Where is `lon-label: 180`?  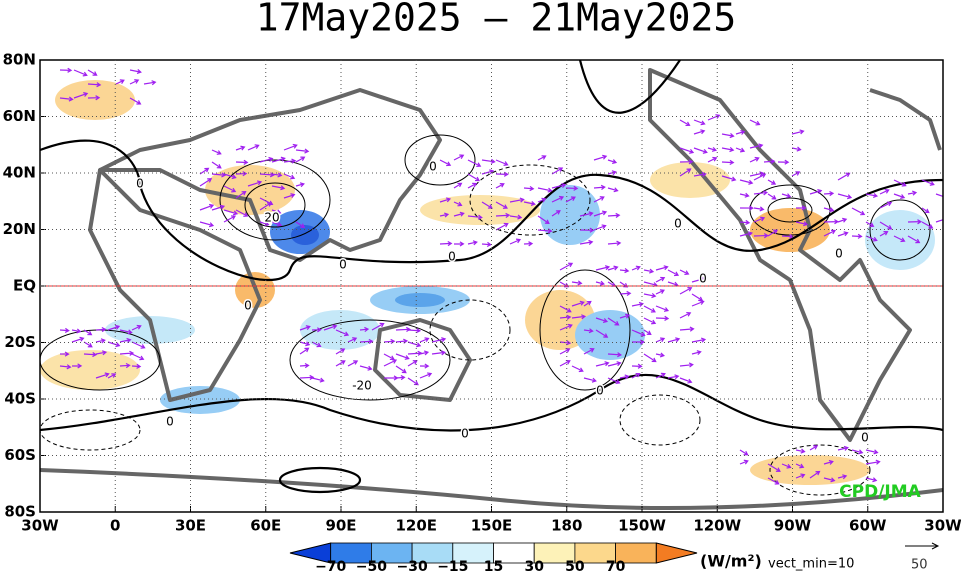 lon-label: 180 is located at coordinates (566, 526).